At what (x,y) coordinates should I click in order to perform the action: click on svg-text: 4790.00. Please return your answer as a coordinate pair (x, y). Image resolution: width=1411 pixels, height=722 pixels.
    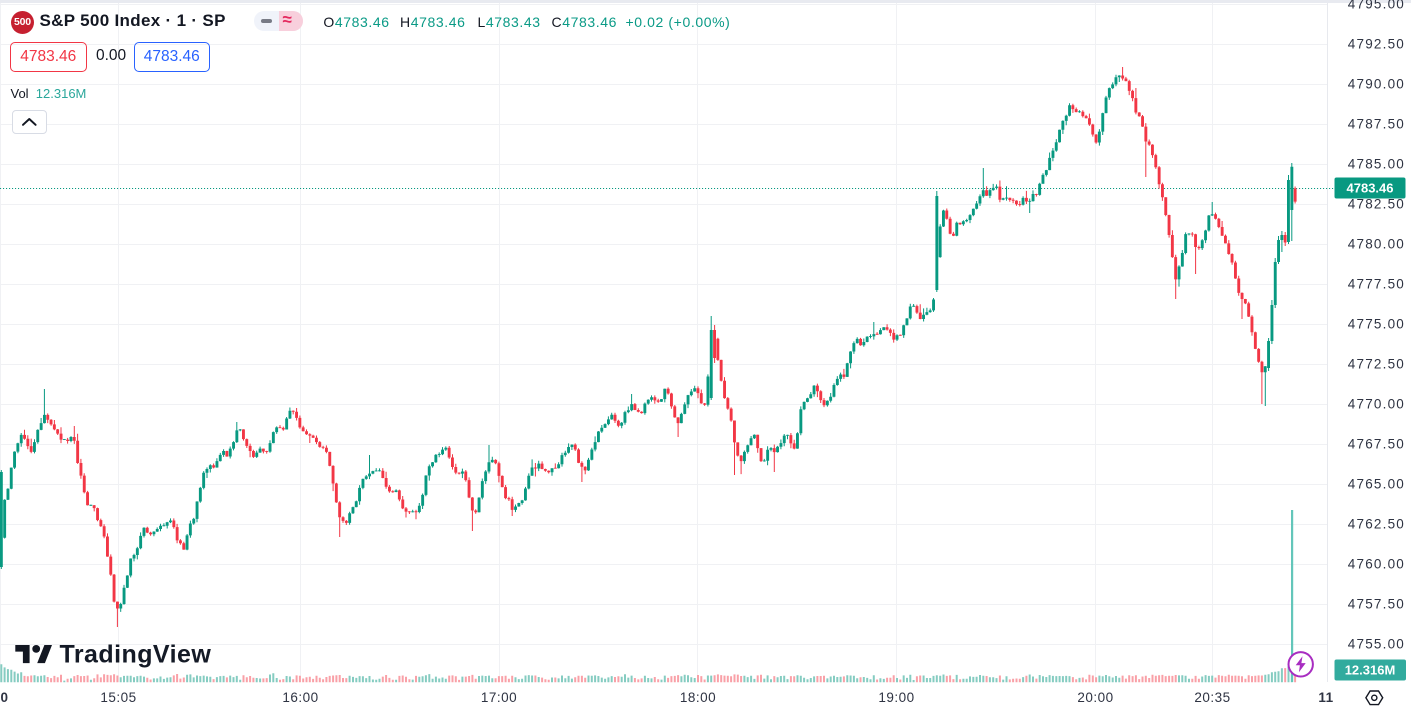
    Looking at the image, I should click on (1376, 84).